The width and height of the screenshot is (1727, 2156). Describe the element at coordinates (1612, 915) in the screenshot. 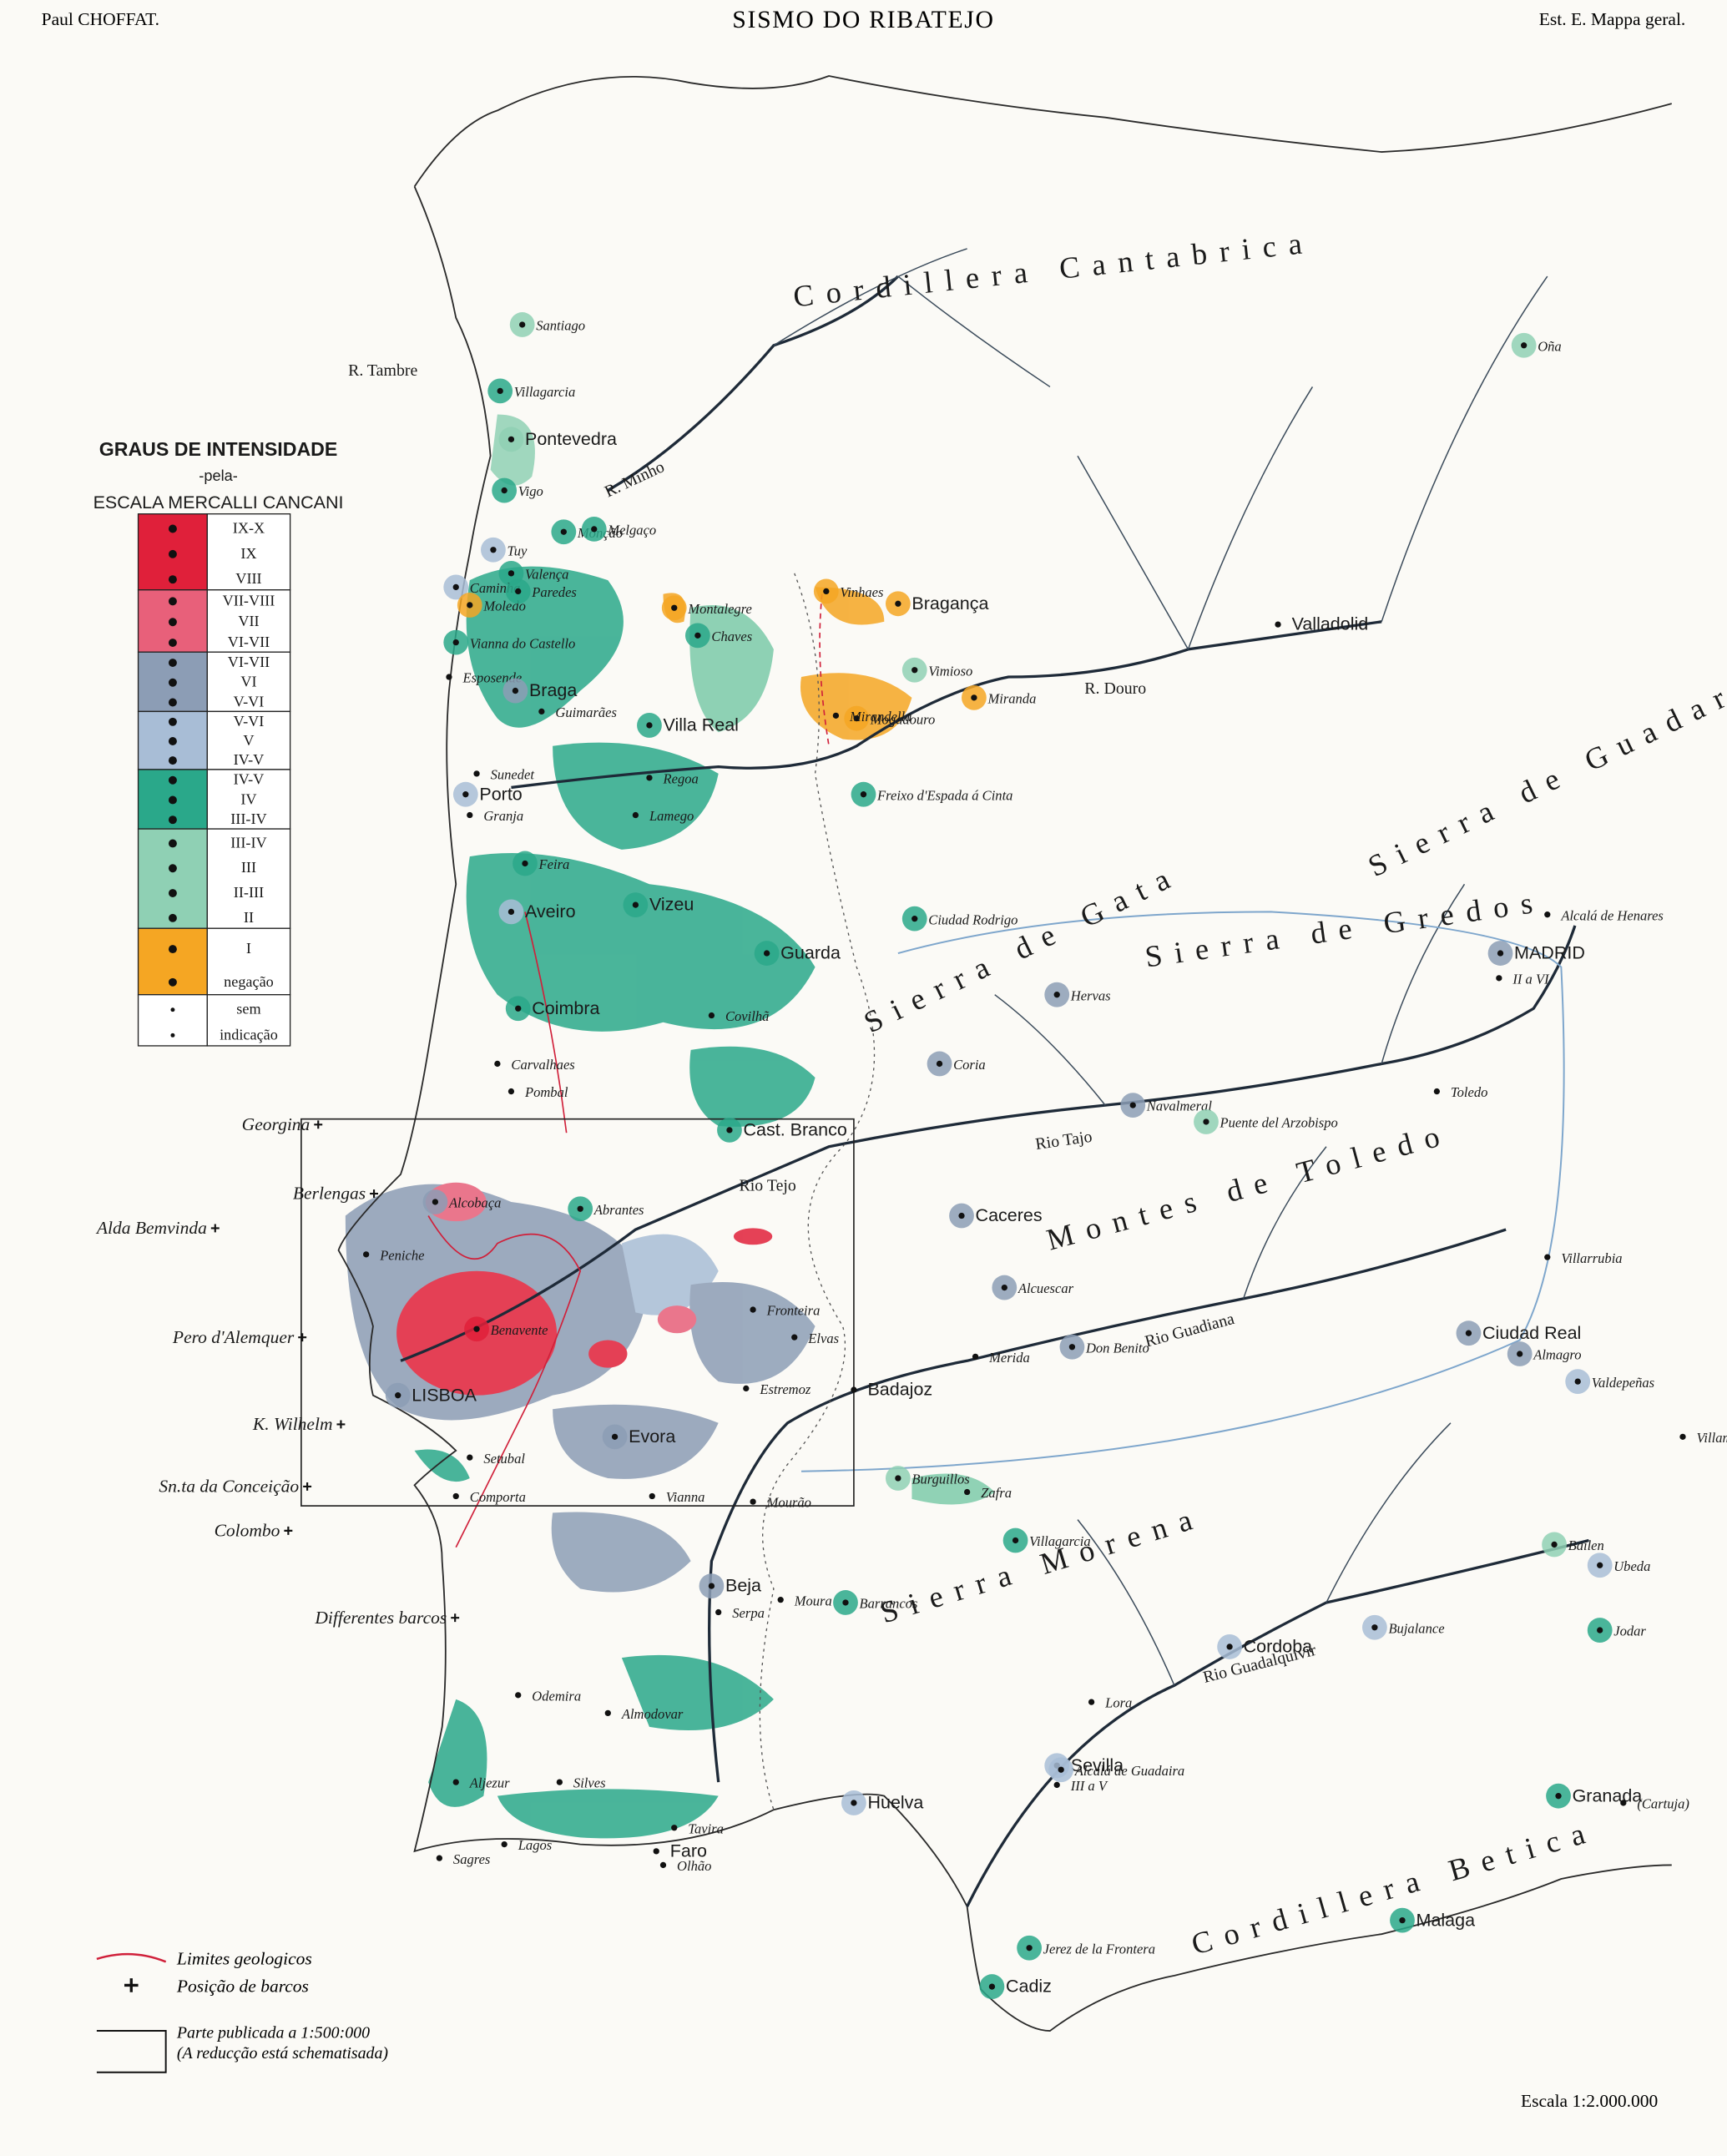

I see `place-label: Alcalá de Henares` at that location.